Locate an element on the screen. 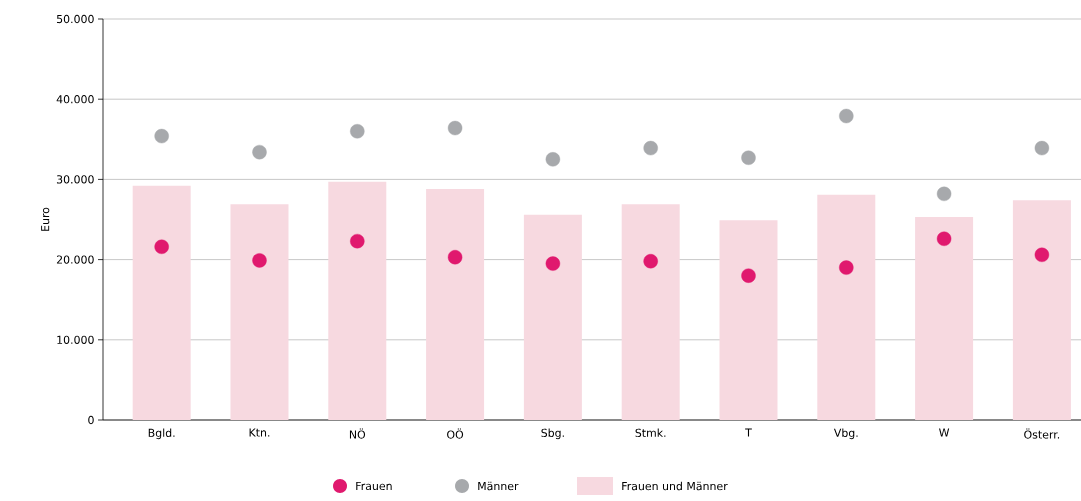 The height and width of the screenshot is (501, 1081). y-tick-label: 40.000 is located at coordinates (75, 99).